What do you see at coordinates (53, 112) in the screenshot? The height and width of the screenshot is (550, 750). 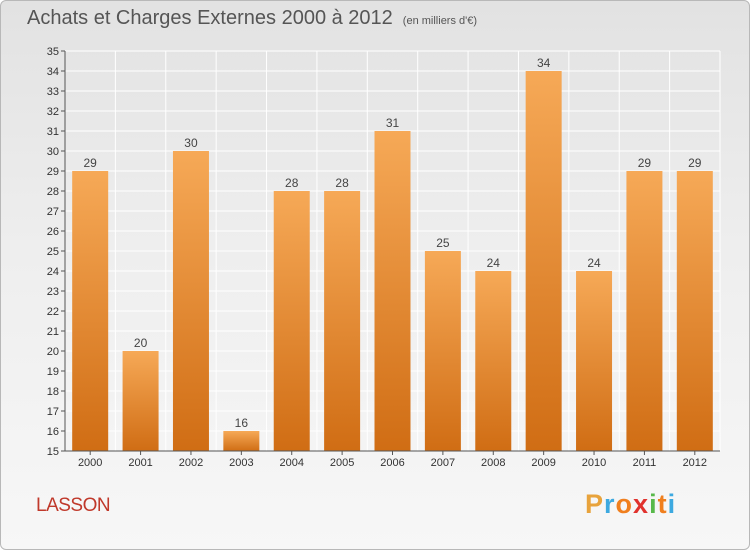 I see `y-tick-label: 32` at bounding box center [53, 112].